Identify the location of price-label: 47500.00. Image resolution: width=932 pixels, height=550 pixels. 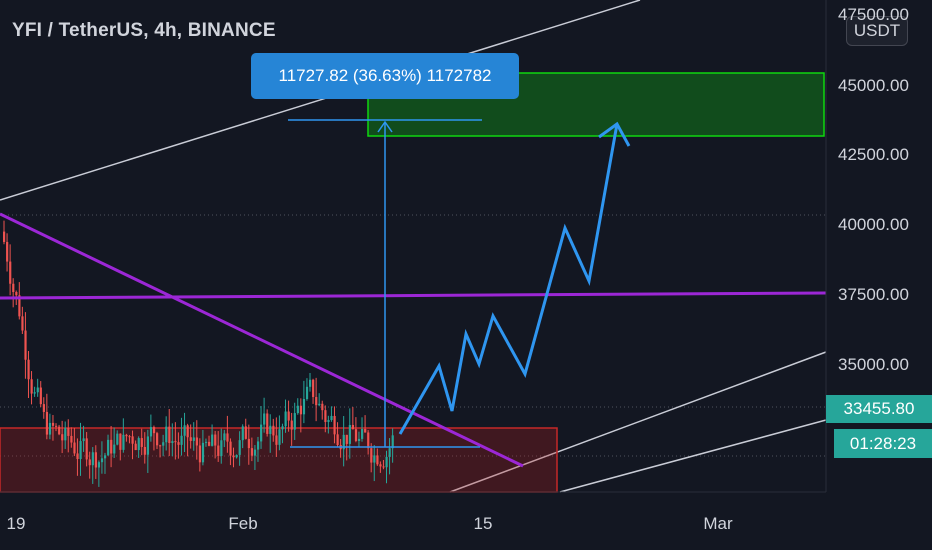
(873, 14).